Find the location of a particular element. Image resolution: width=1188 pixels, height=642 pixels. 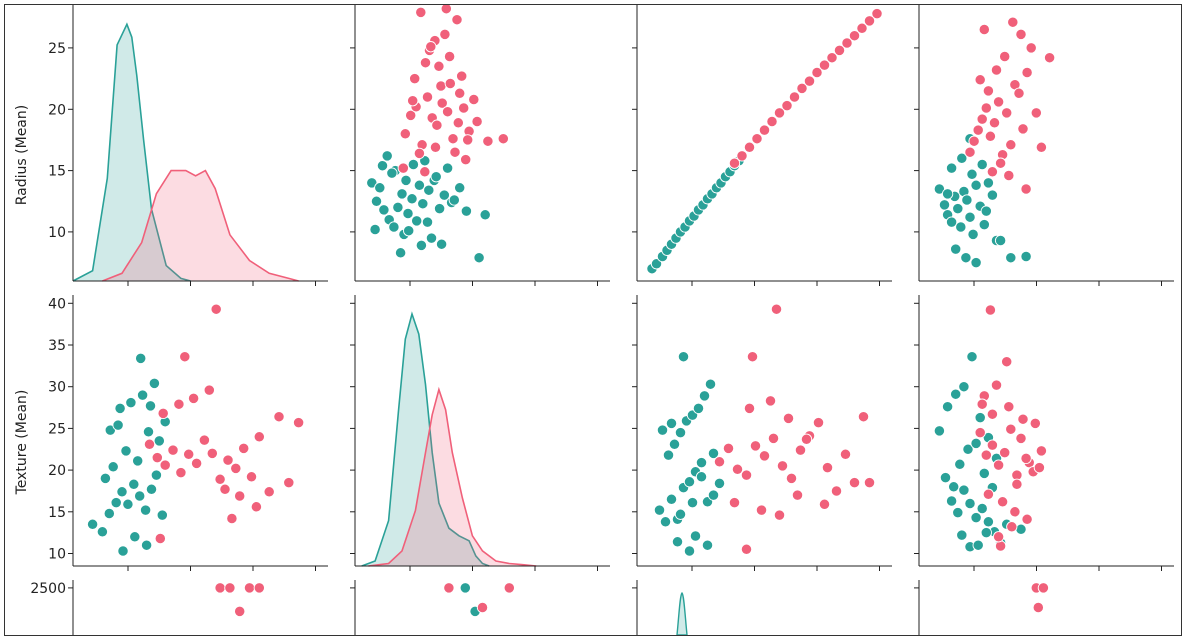

y-tick-label: 15 is located at coordinates (57, 513).